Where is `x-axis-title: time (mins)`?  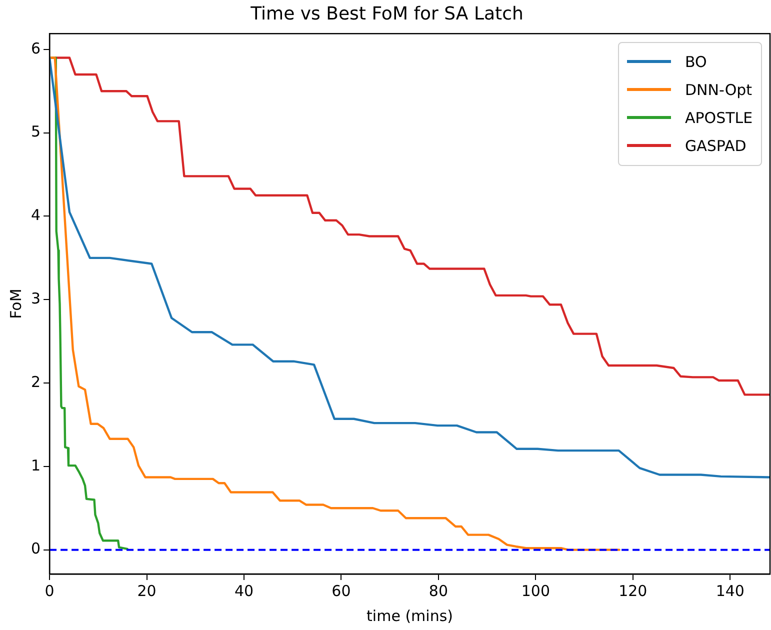 x-axis-title: time (mins) is located at coordinates (410, 615).